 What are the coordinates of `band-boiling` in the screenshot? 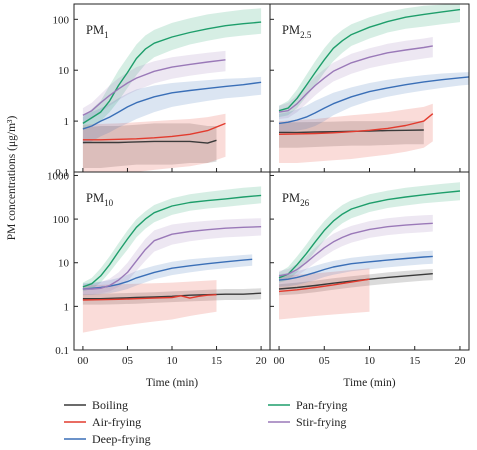 It's located at (356, 282).